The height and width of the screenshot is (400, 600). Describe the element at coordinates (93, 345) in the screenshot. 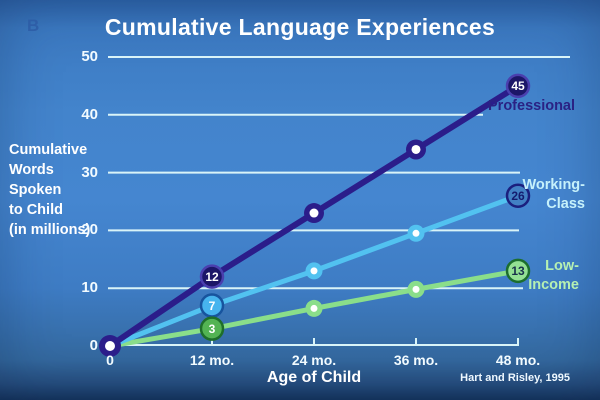

I see `y-tick-label-0: 0` at that location.